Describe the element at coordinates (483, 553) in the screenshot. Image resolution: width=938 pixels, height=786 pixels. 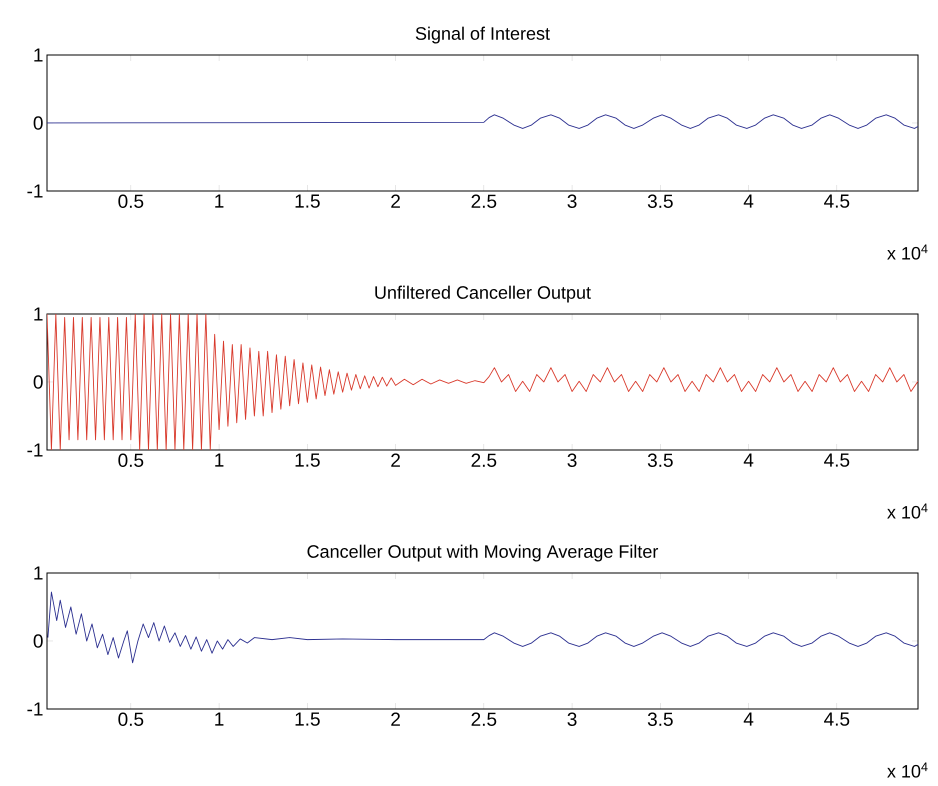
I see `chart-title: Canceller Output with Moving Average Filter` at that location.